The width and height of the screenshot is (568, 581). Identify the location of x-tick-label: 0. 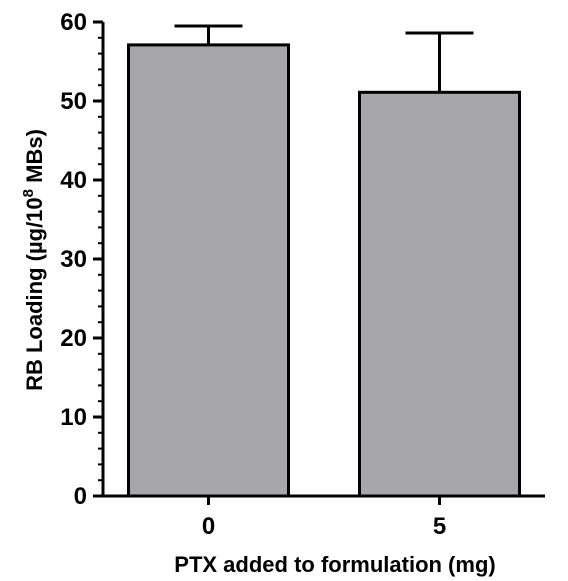
(208, 526).